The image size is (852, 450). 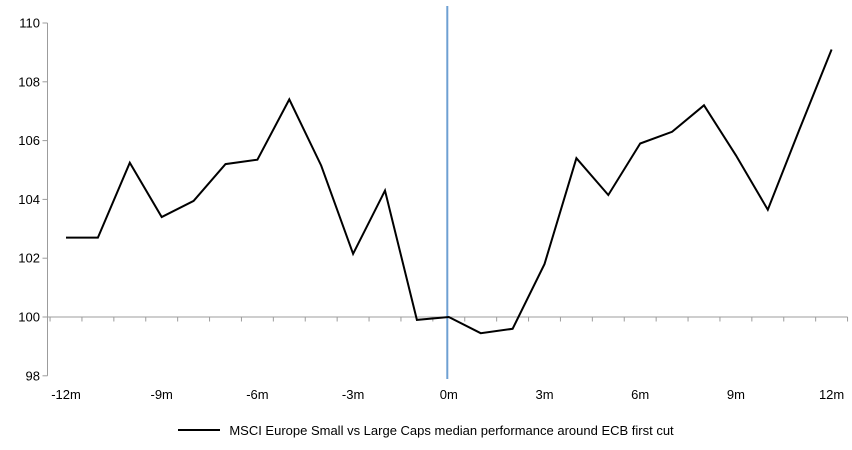 I want to click on y-axis-tick-label: 104, so click(x=29, y=199).